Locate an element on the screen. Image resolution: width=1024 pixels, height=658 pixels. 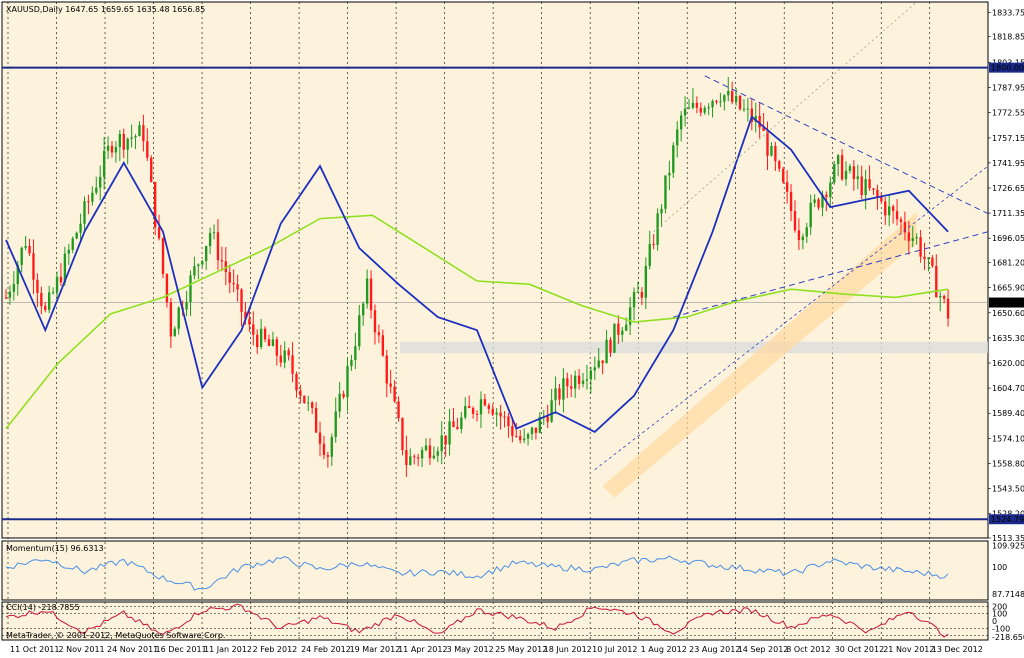
momentum-y-label: 109.9256 is located at coordinates (1008, 546).